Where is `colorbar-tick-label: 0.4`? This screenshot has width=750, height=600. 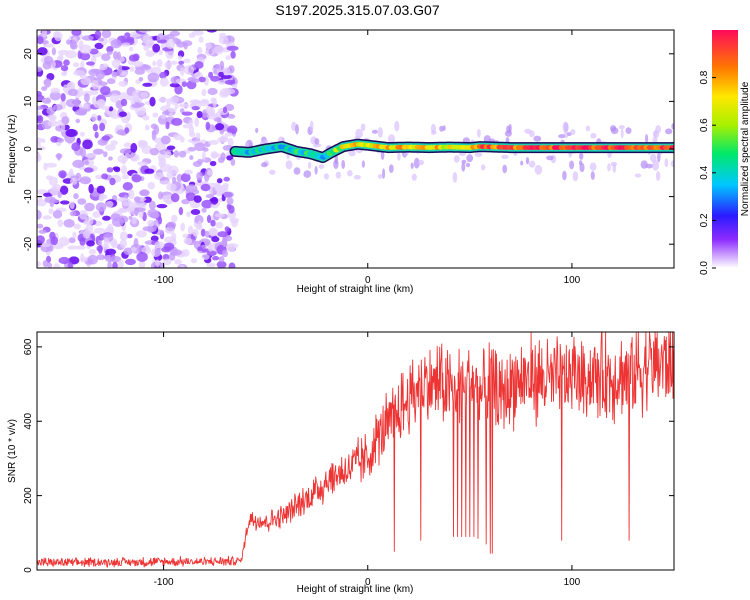 colorbar-tick-label: 0.4 is located at coordinates (704, 172).